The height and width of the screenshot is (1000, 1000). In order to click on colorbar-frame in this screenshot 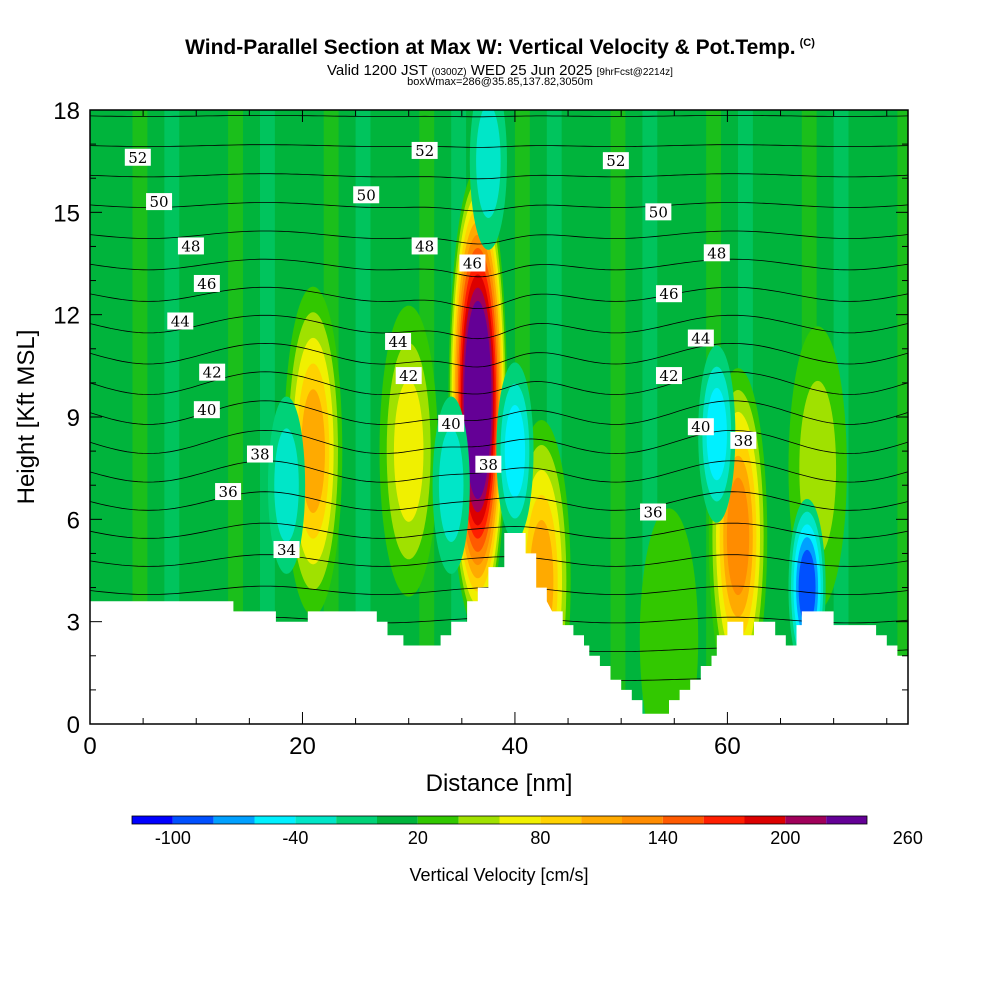, I will do `click(499, 820)`.